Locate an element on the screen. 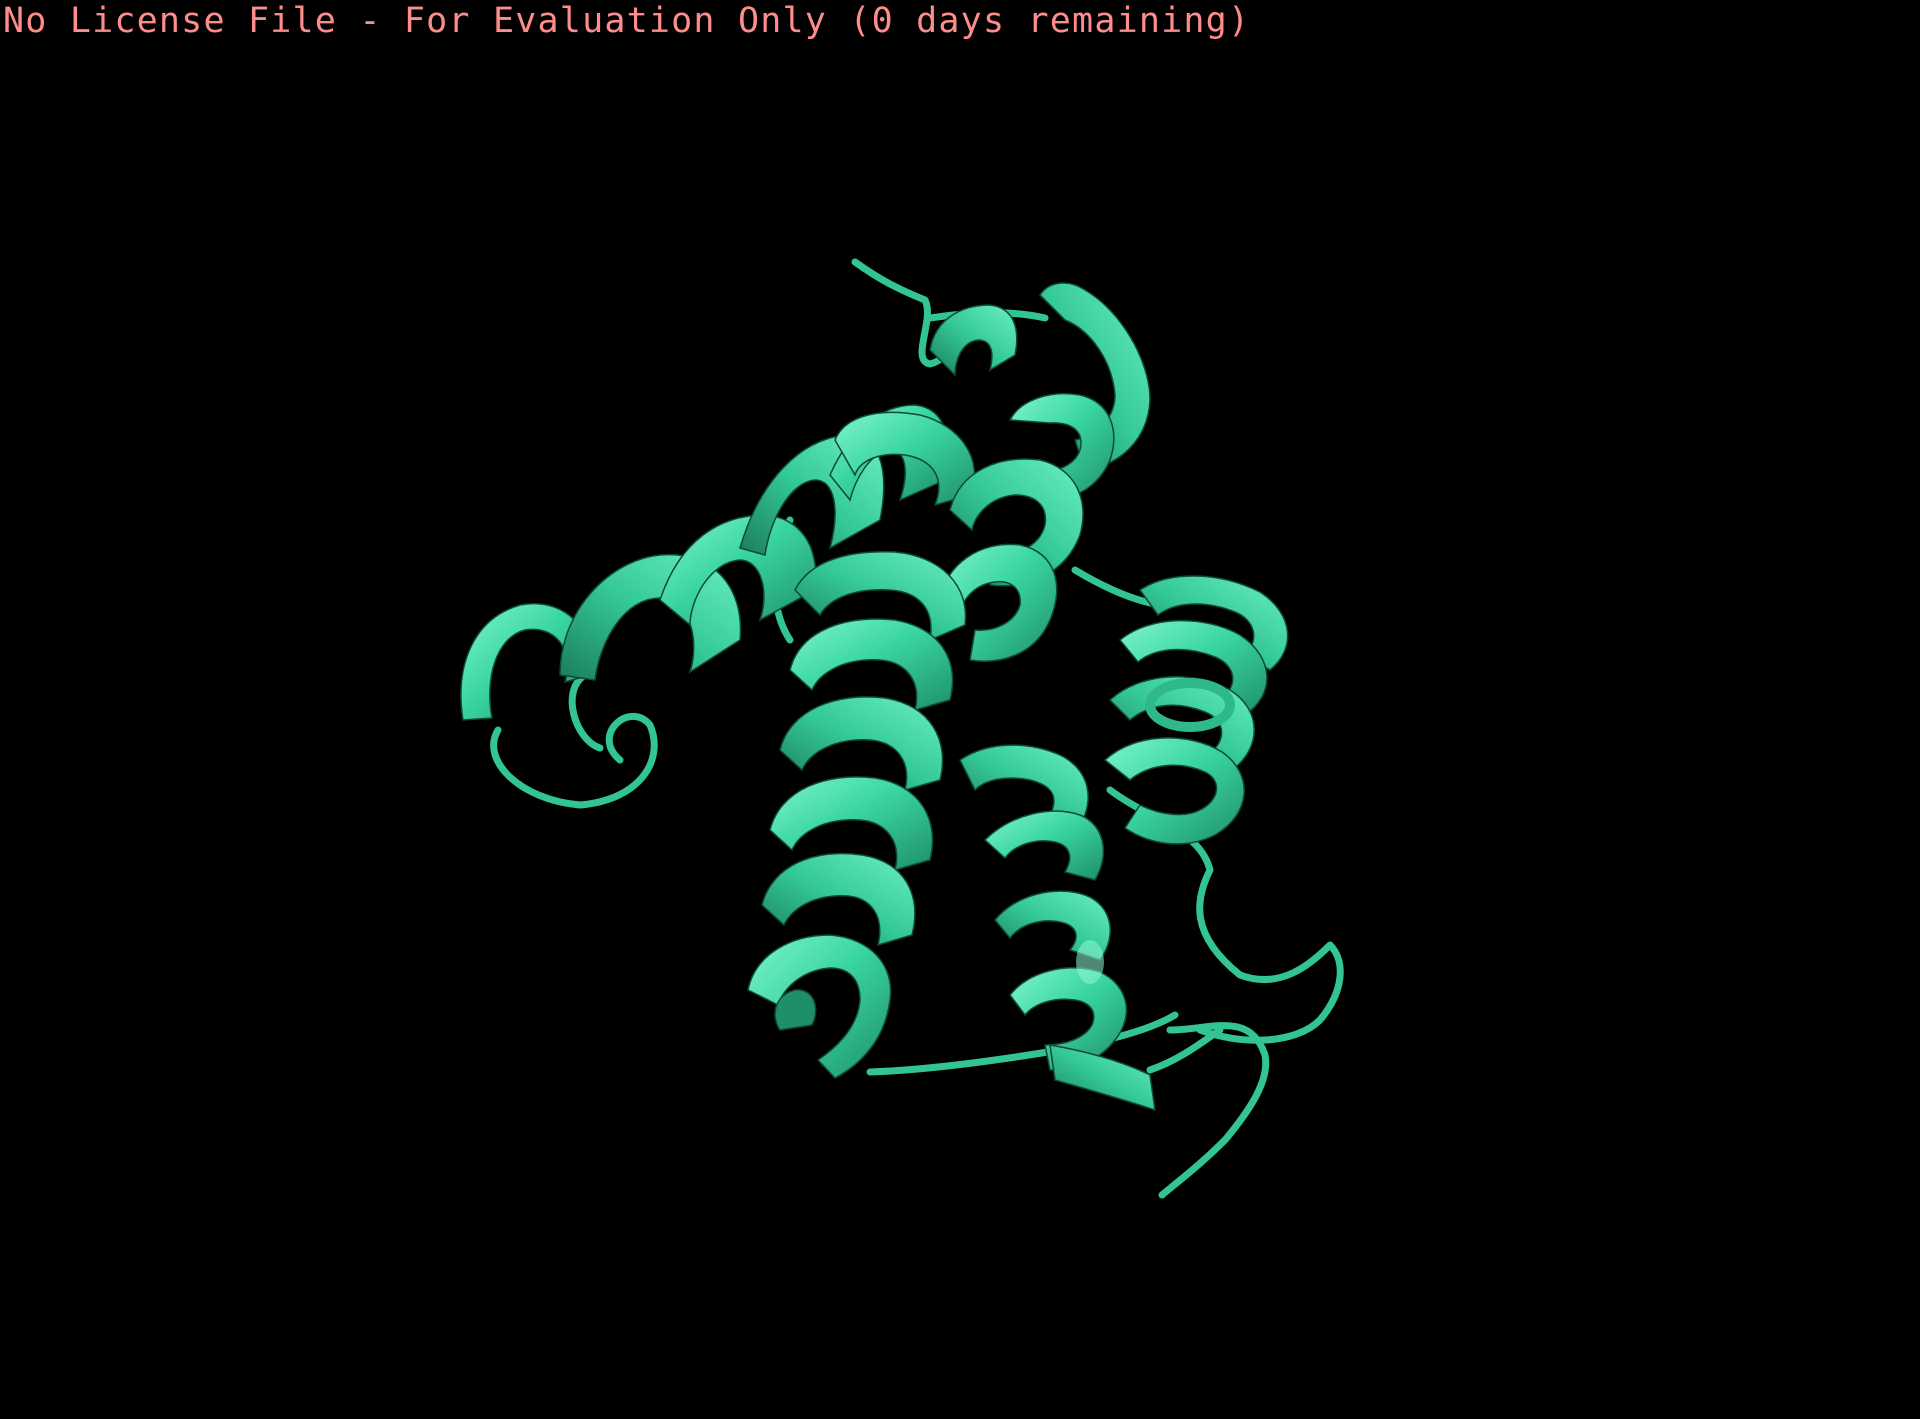 This screenshot has height=1419, width=1920. helix-e is located at coordinates (1196, 710).